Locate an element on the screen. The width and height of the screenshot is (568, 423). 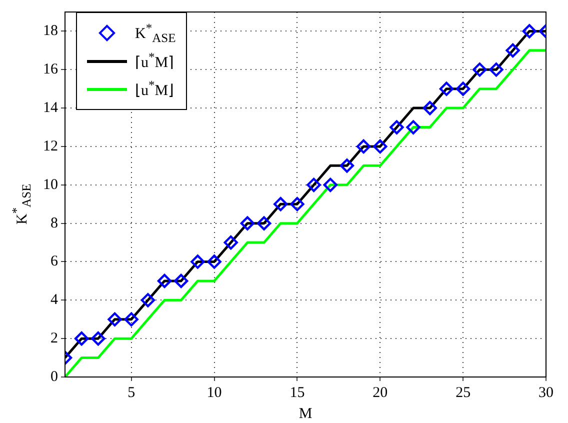
legend-label: ⌊u$^{*}$M⌋ is located at coordinates (154, 89).